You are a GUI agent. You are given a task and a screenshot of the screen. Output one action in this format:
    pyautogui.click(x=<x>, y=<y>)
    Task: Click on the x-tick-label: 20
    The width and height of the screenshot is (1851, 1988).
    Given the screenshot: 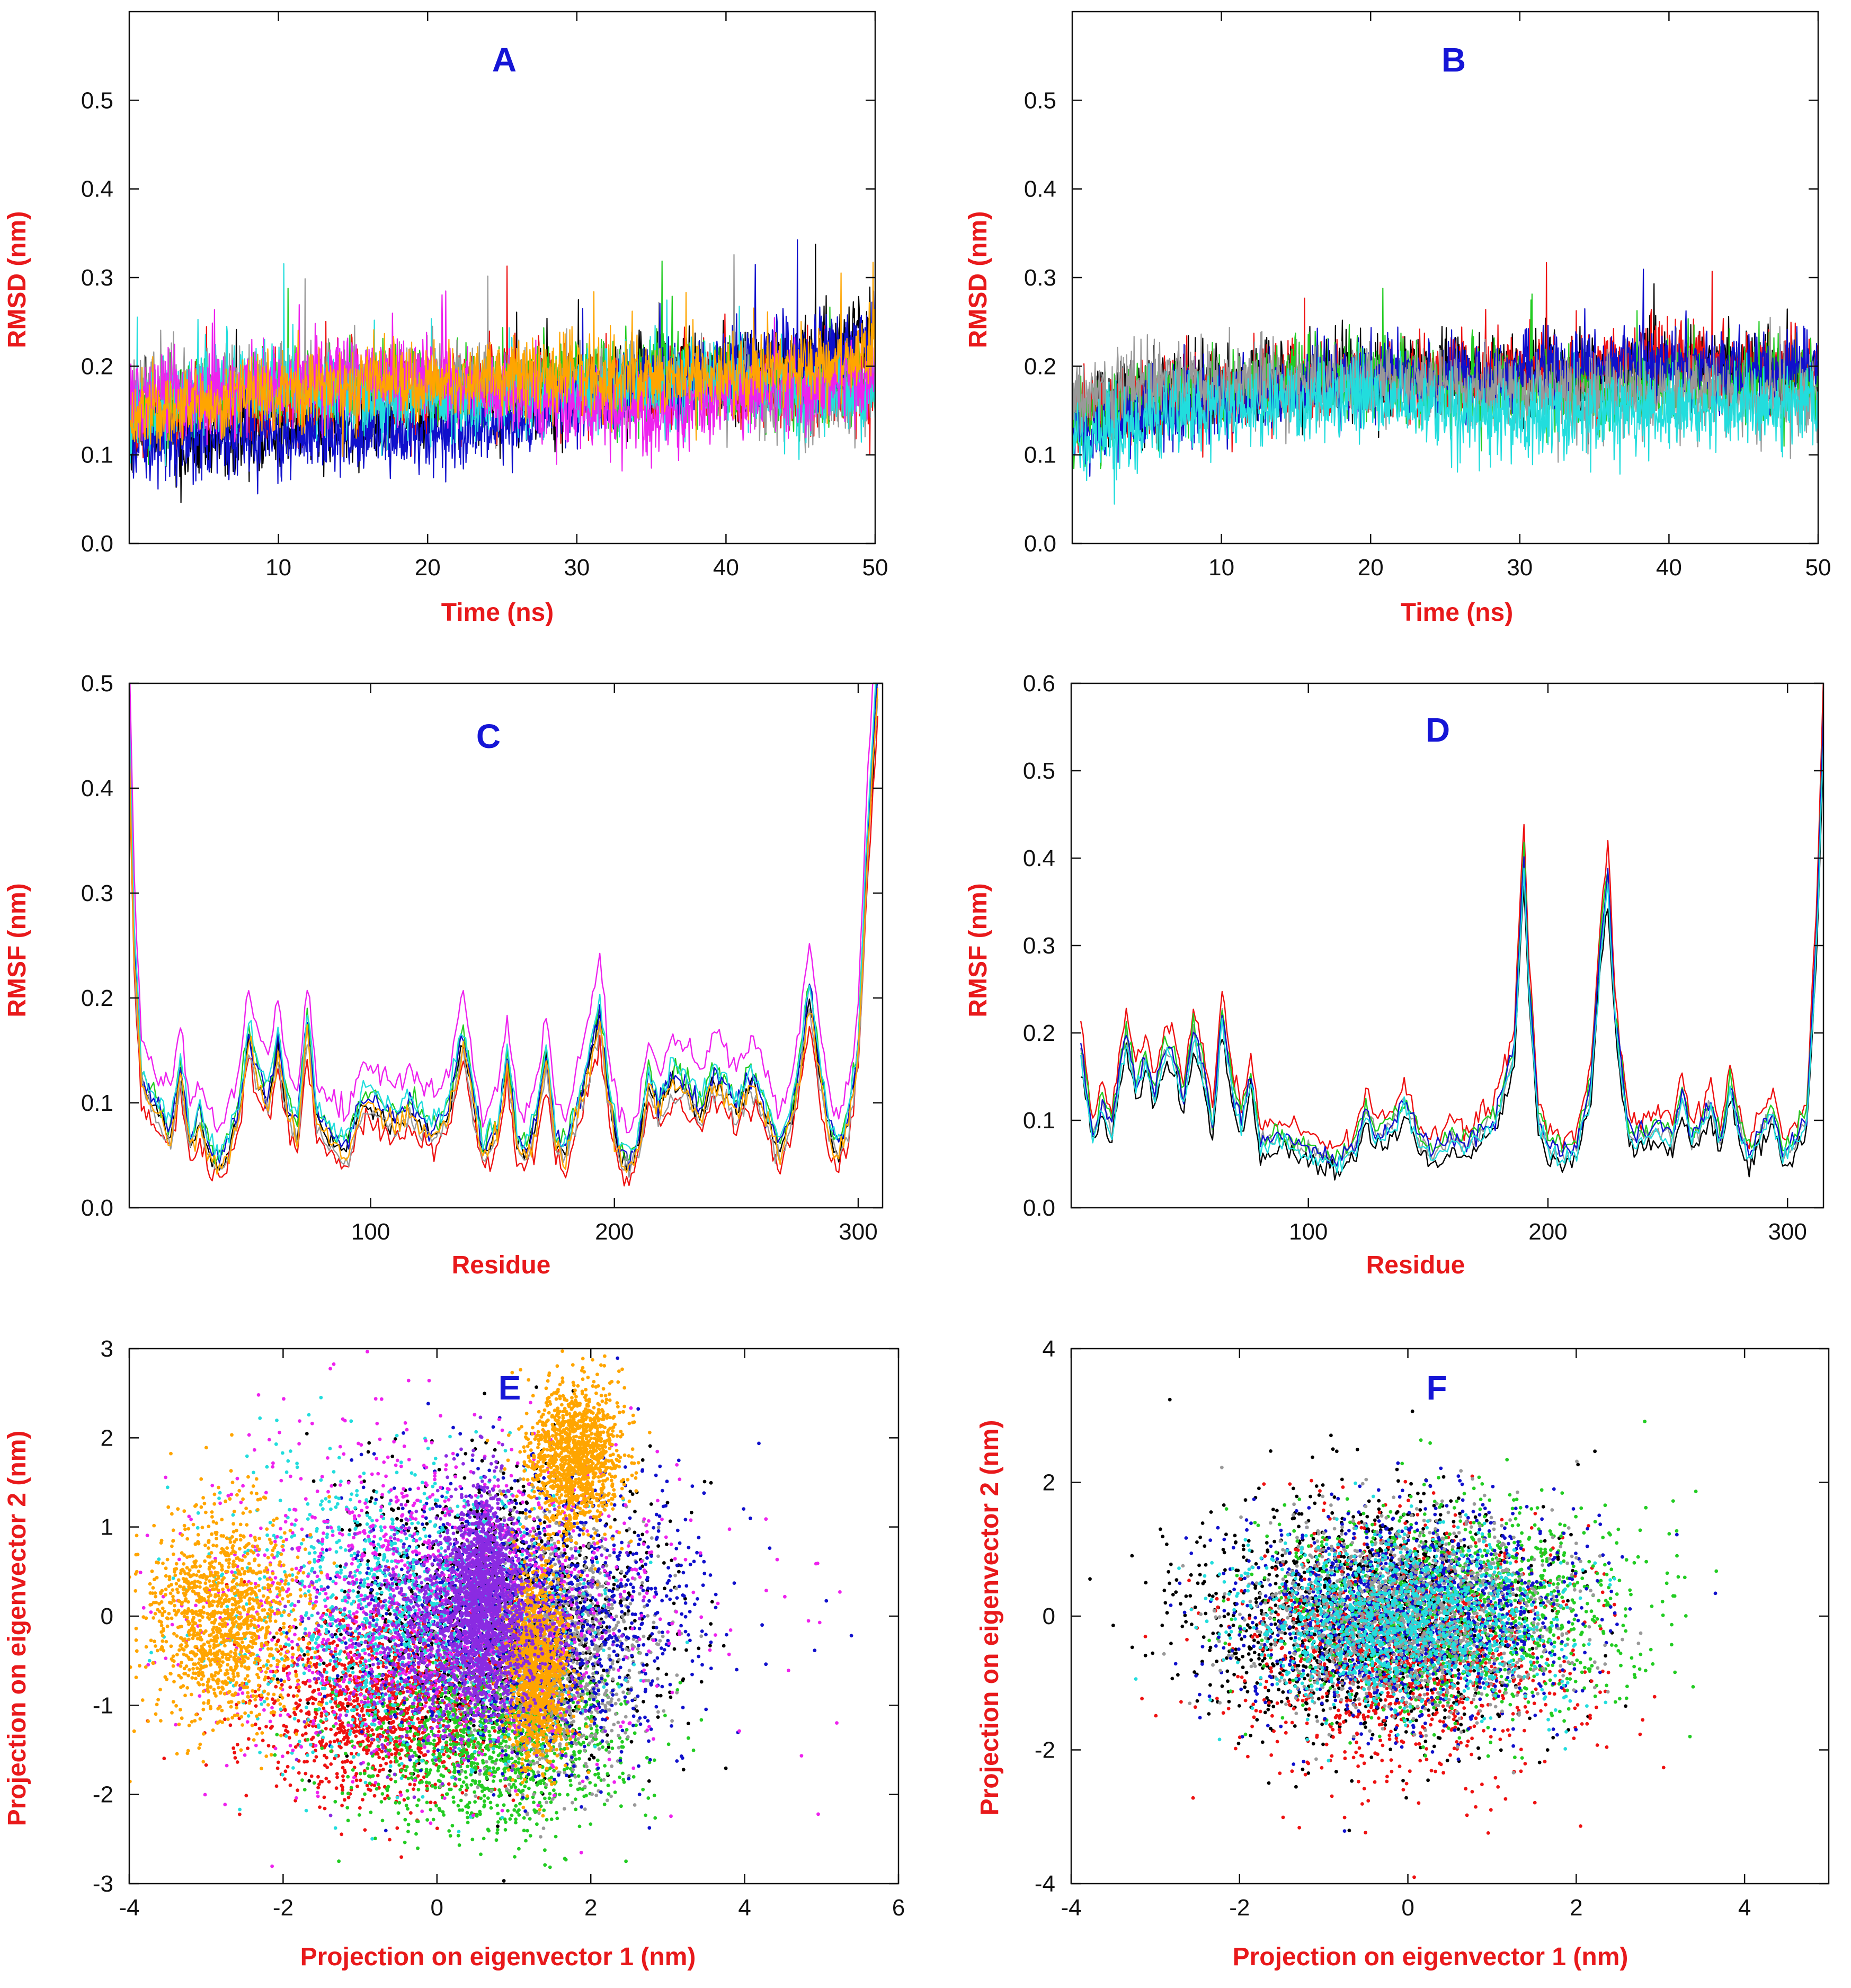 What is the action you would take?
    pyautogui.click(x=1371, y=568)
    